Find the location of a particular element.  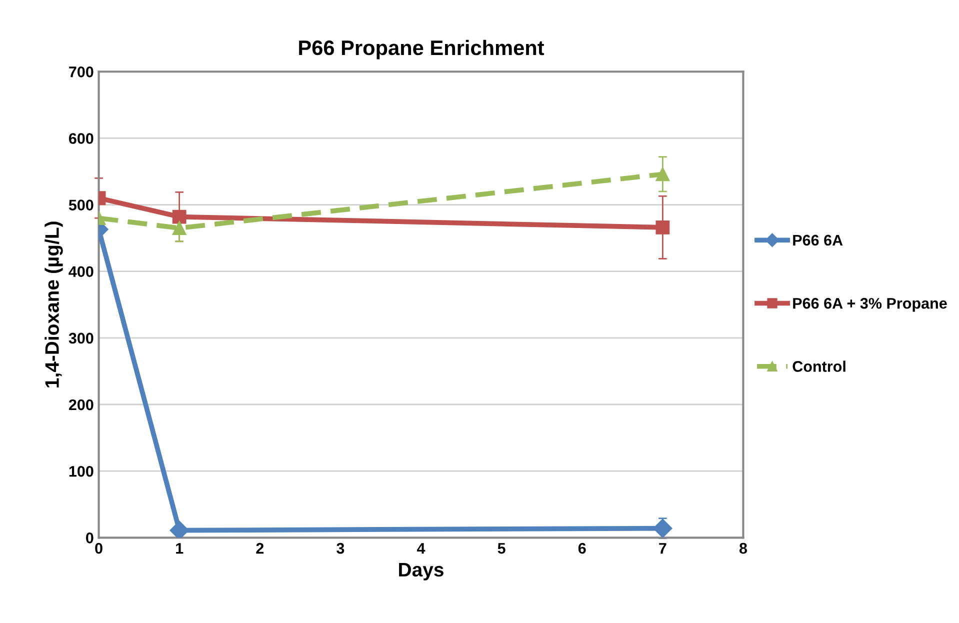

x-tick-label: 6 is located at coordinates (582, 548).